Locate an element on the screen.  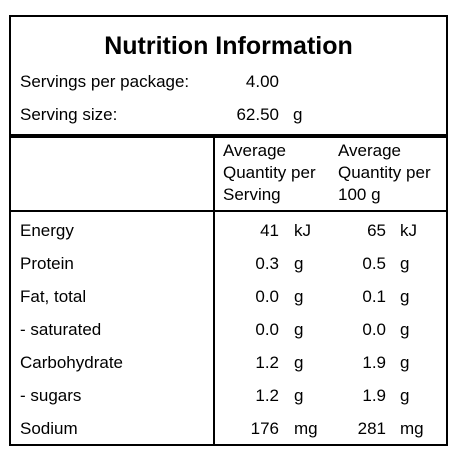
serving-size-unit: g is located at coordinates (298, 114).